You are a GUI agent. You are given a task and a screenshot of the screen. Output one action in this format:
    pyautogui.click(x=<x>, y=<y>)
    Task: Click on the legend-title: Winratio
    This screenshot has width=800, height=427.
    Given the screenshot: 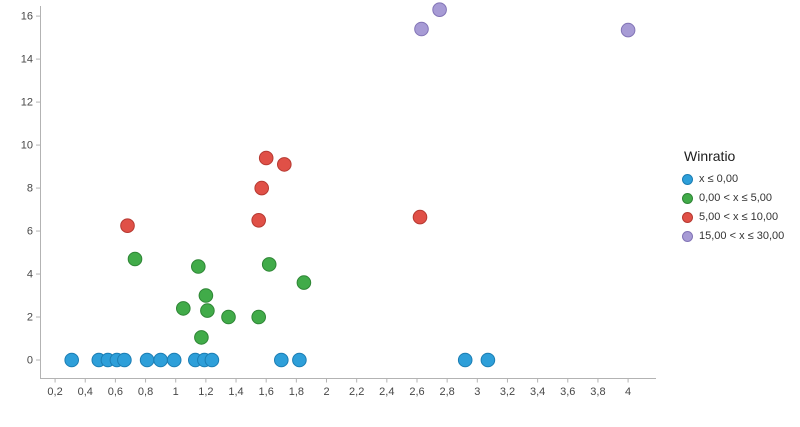 What is the action you would take?
    pyautogui.click(x=710, y=156)
    